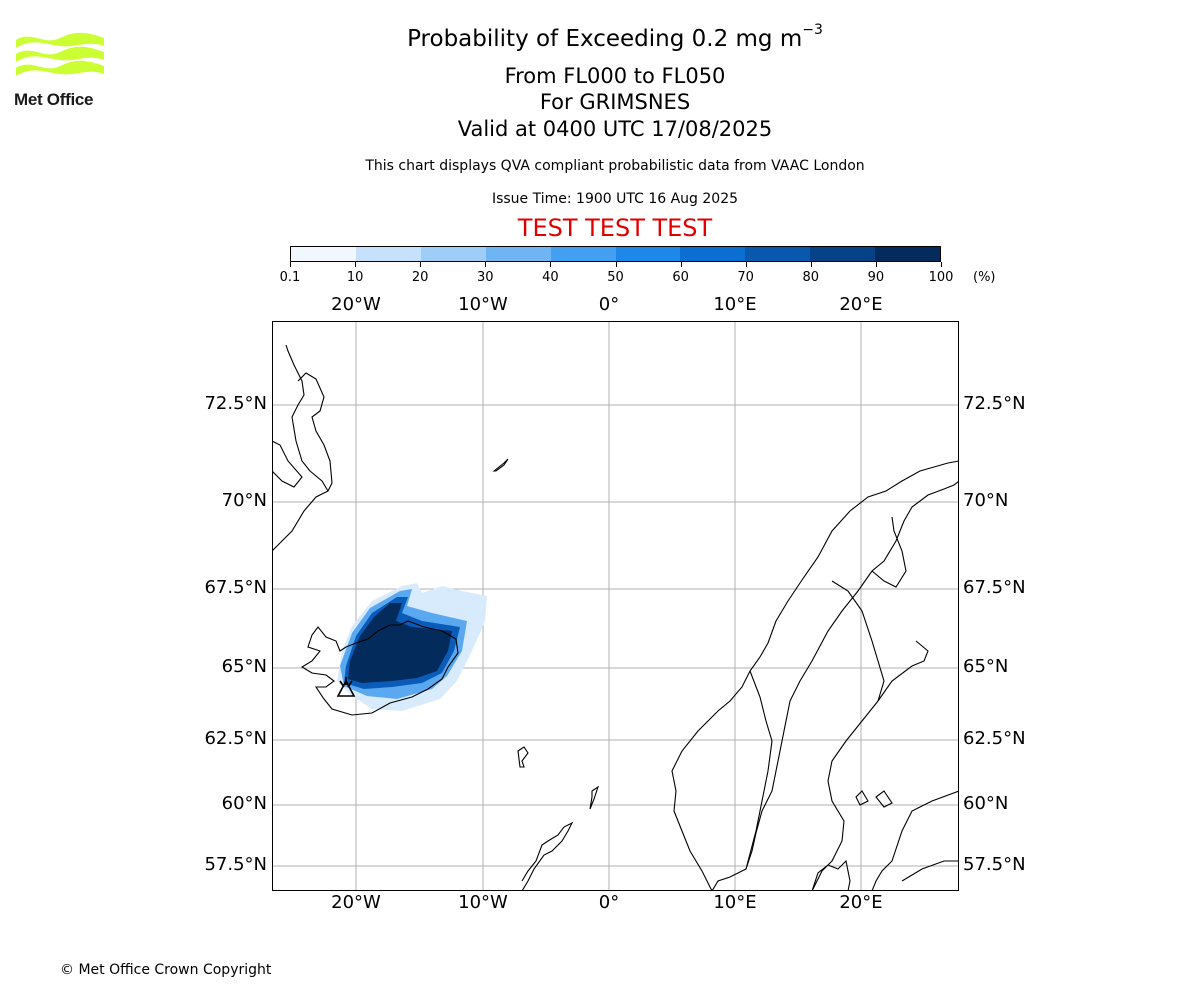 The height and width of the screenshot is (1000, 1200). I want to click on plume-core, so click(400, 643).